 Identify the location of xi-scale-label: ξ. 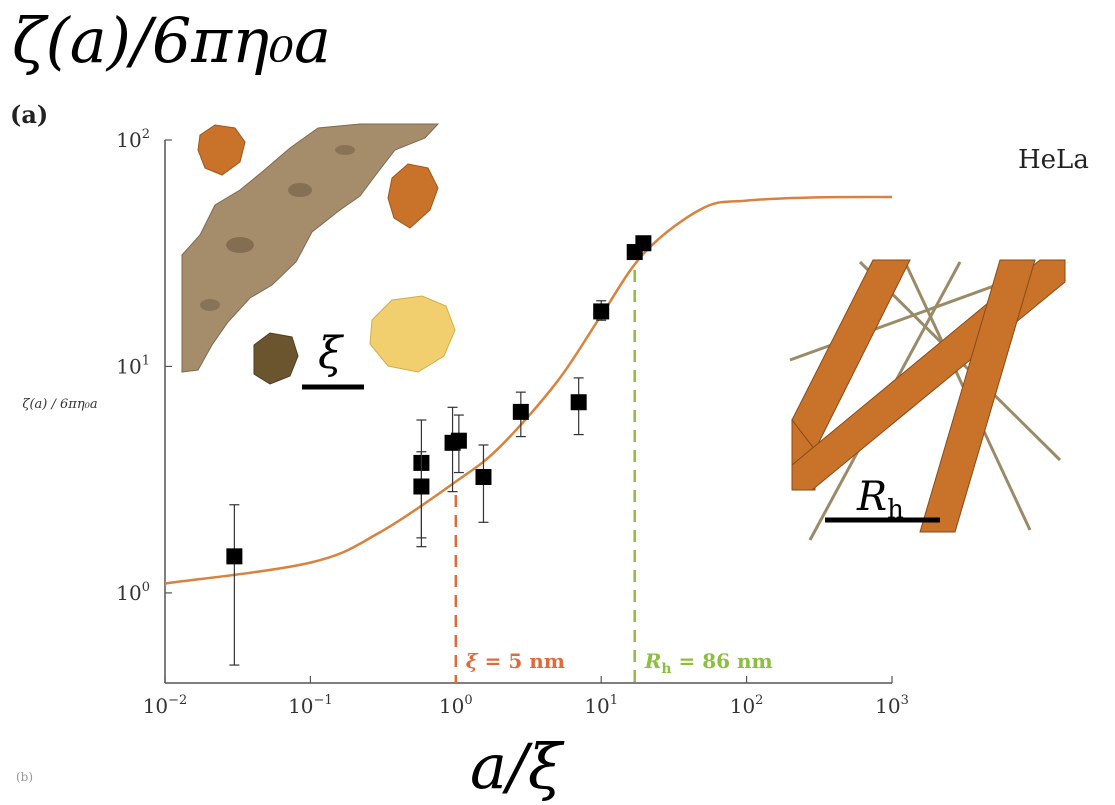
(331, 353).